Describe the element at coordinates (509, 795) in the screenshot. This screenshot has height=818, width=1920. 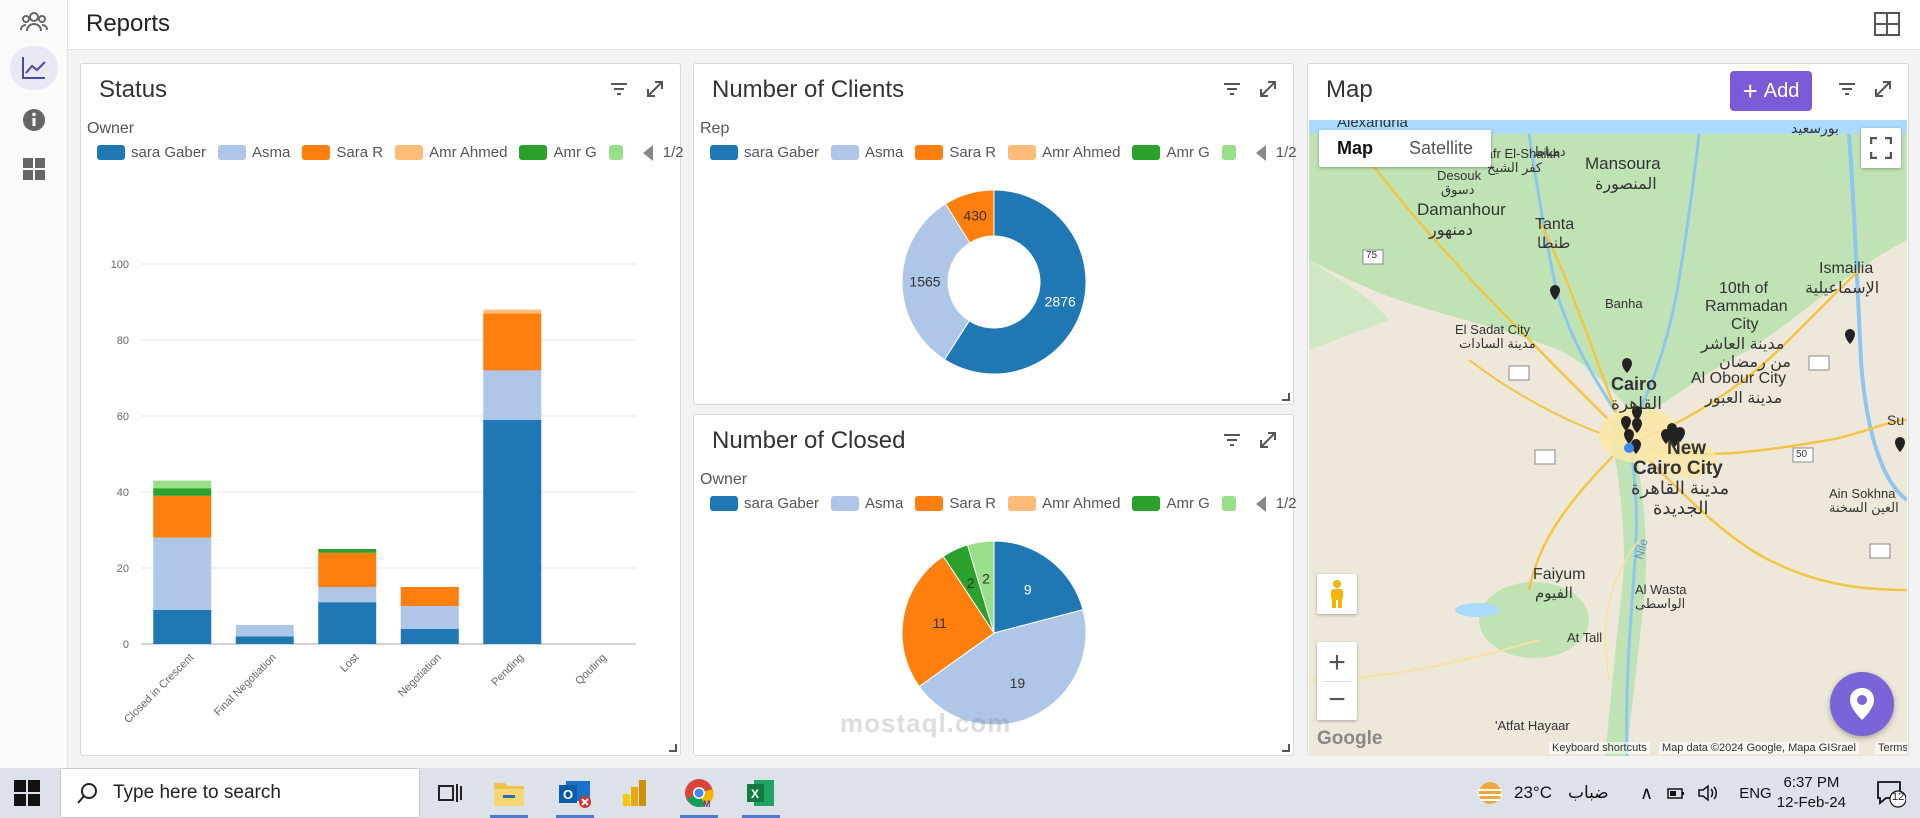
I see `file-explorer-app` at that location.